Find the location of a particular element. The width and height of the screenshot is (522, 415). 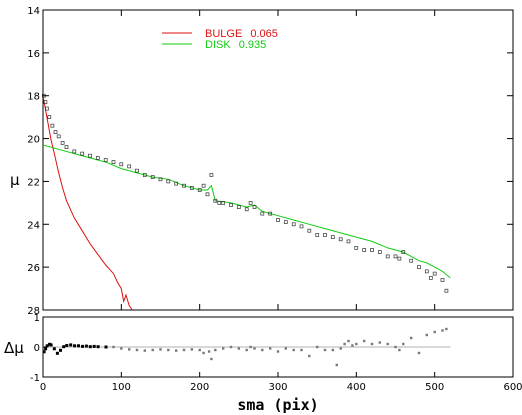

main-y-tick-label: 22 is located at coordinates (33, 182).